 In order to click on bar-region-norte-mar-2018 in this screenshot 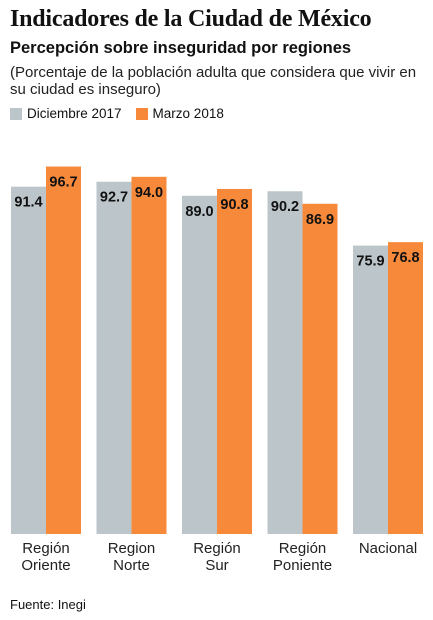, I will do `click(149, 355)`.